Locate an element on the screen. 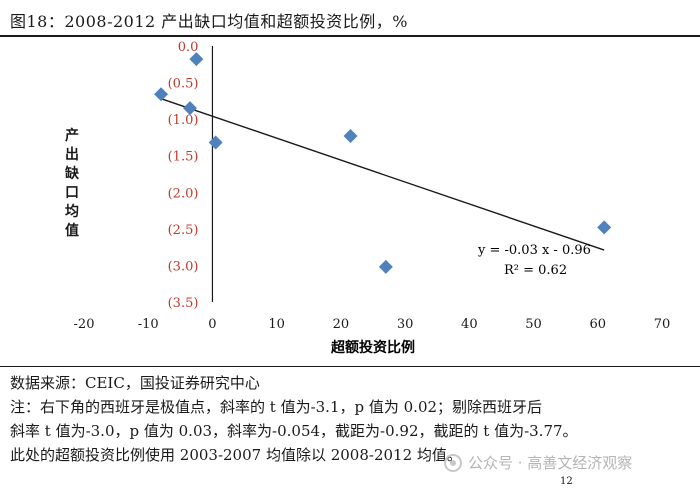  y-tick-label: (3.0) is located at coordinates (183, 266).